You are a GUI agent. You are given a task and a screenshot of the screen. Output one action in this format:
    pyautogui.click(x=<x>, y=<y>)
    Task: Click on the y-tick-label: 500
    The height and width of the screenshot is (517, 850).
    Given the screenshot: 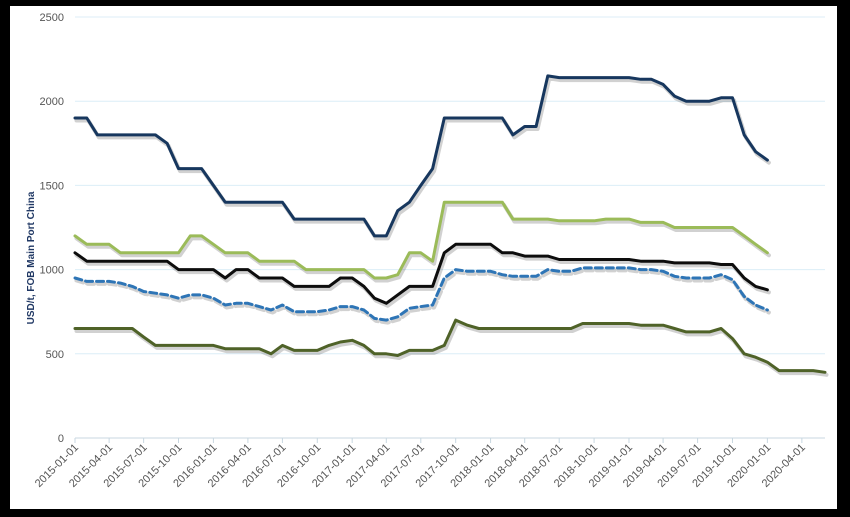 What is the action you would take?
    pyautogui.click(x=55, y=355)
    